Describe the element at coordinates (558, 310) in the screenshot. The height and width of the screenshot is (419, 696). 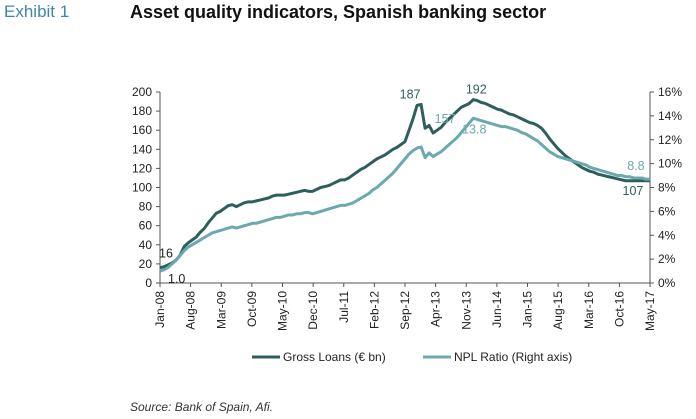
I see `x-tick-label: Aug-15` at that location.